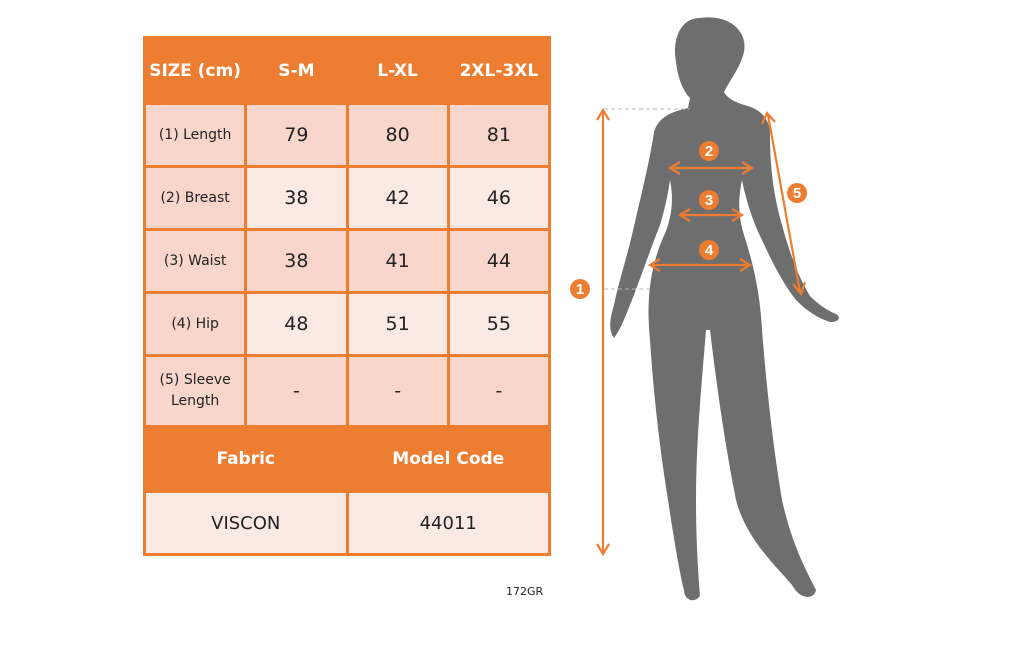  What do you see at coordinates (195, 324) in the screenshot?
I see `row-label: (4) Hip` at bounding box center [195, 324].